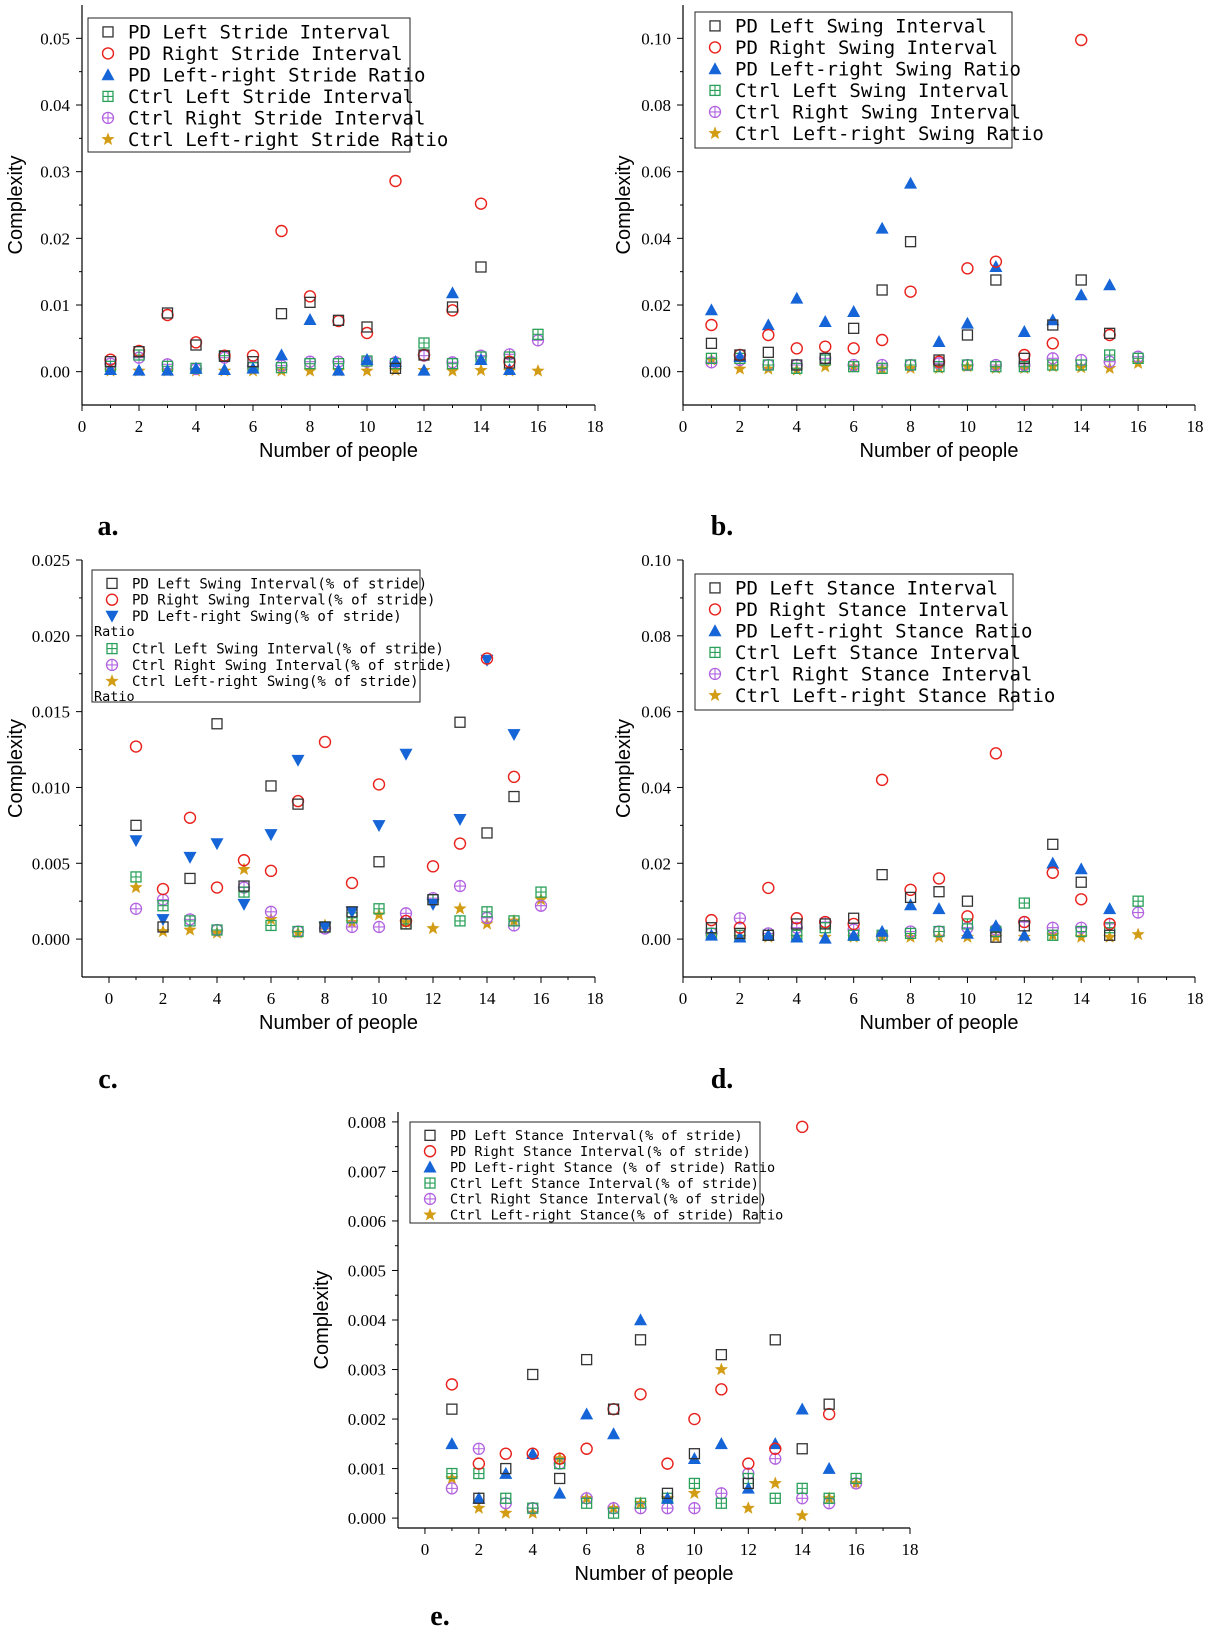 This screenshot has height=1637, width=1231. What do you see at coordinates (107, 1079) in the screenshot?
I see `panel-label: c.` at bounding box center [107, 1079].